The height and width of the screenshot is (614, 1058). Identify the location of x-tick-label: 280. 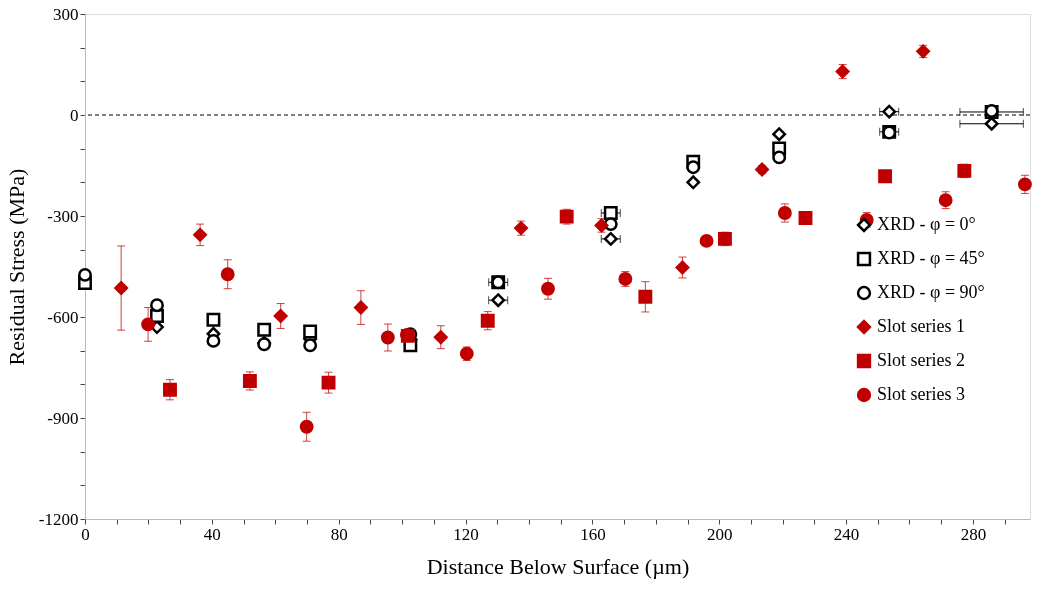
(973, 534).